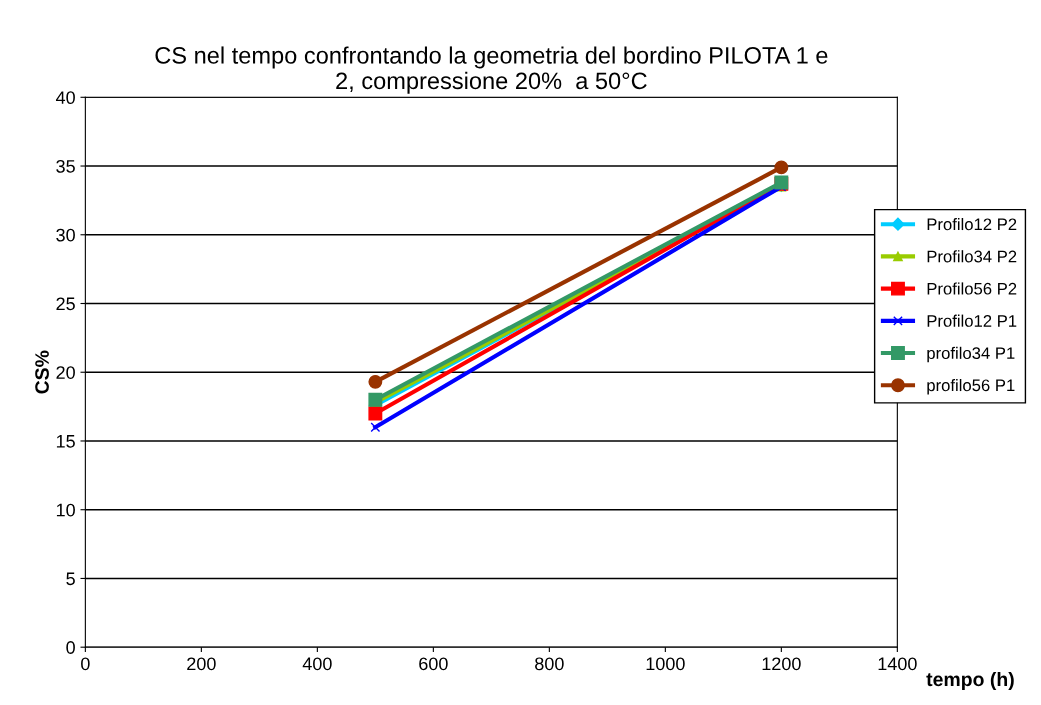 The image size is (1041, 705). What do you see at coordinates (433, 664) in the screenshot?
I see `x-tick-label: 600` at bounding box center [433, 664].